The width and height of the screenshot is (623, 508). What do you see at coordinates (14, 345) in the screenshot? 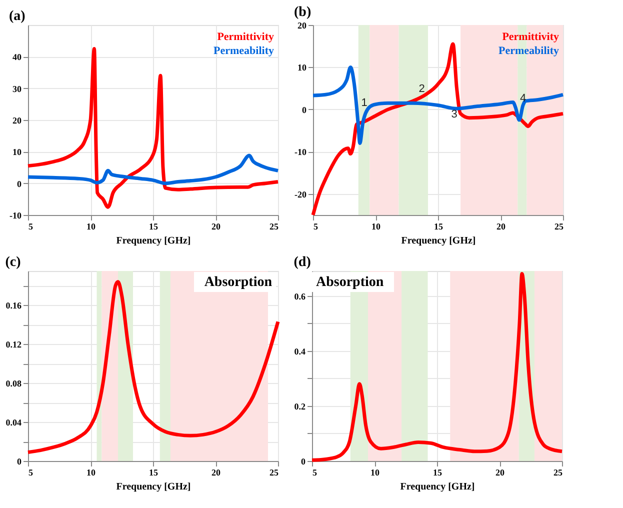
I see `y-tick-label: 0.12` at bounding box center [14, 345].